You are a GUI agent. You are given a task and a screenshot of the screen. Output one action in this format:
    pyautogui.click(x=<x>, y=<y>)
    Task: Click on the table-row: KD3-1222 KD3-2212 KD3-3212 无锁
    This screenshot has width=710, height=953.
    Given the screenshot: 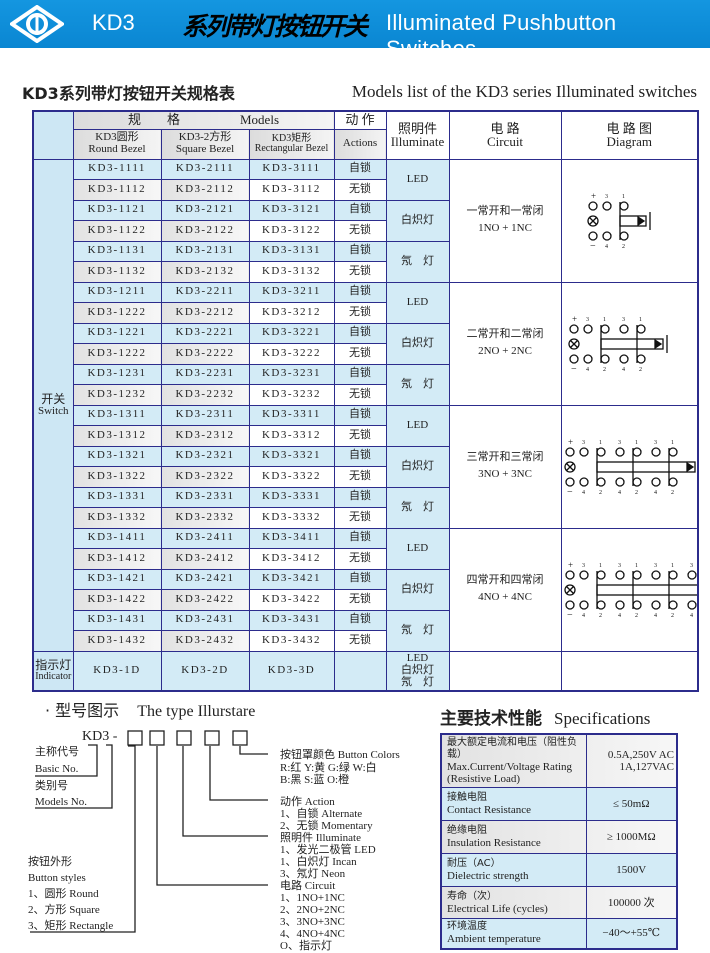 What is the action you would take?
    pyautogui.click(x=365, y=313)
    